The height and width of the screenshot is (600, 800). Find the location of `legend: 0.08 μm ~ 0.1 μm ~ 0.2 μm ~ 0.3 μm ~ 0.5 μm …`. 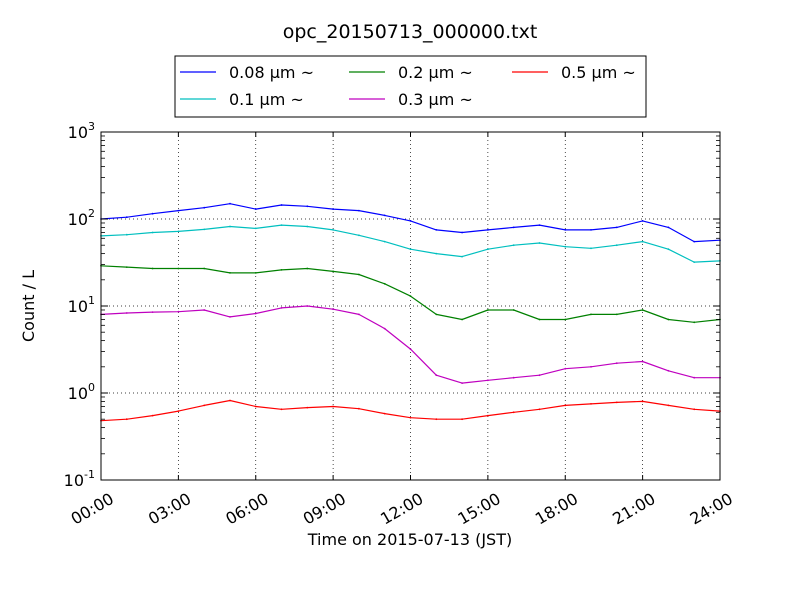

legend: 0.08 μm ~ 0.1 μm ~ 0.2 μm ~ 0.3 μm ~ 0.5 μm … is located at coordinates (410, 86).